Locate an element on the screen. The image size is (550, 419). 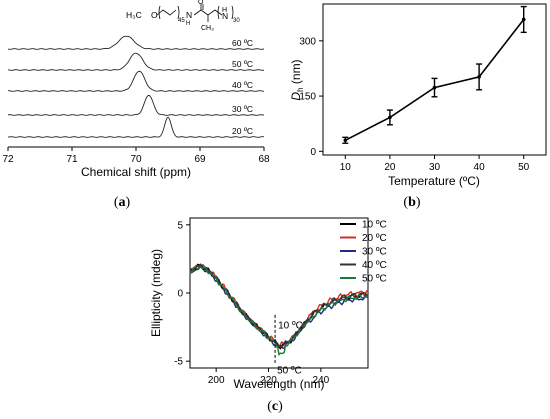
dh-y-tick-label-300: 300 is located at coordinates (307, 41).